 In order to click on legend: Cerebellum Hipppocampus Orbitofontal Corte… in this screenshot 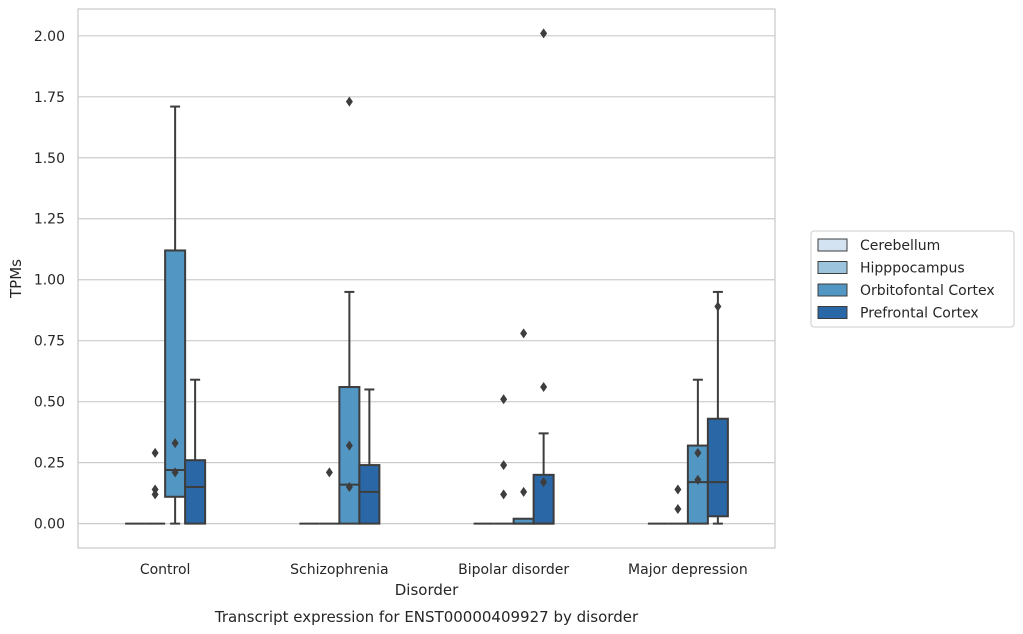, I will do `click(912, 279)`.